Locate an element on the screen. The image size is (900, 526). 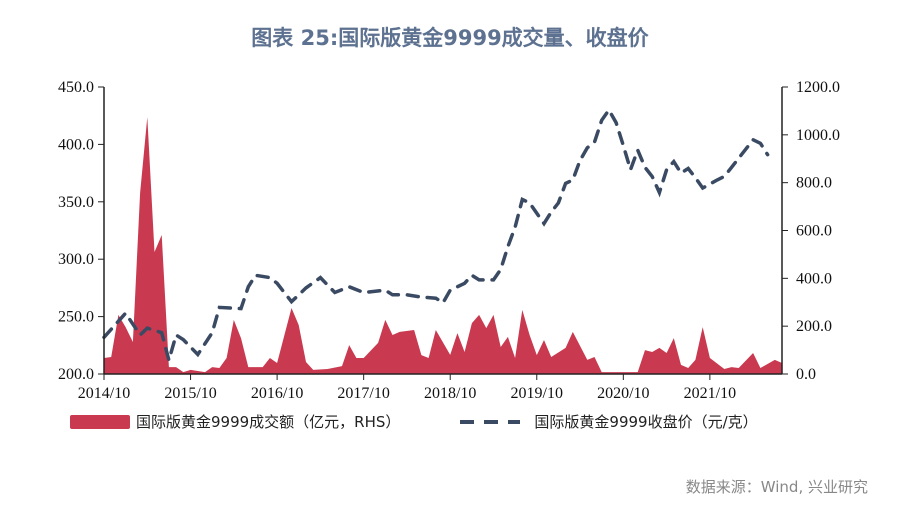
left-tick-label: 300.0 is located at coordinates (76, 259).